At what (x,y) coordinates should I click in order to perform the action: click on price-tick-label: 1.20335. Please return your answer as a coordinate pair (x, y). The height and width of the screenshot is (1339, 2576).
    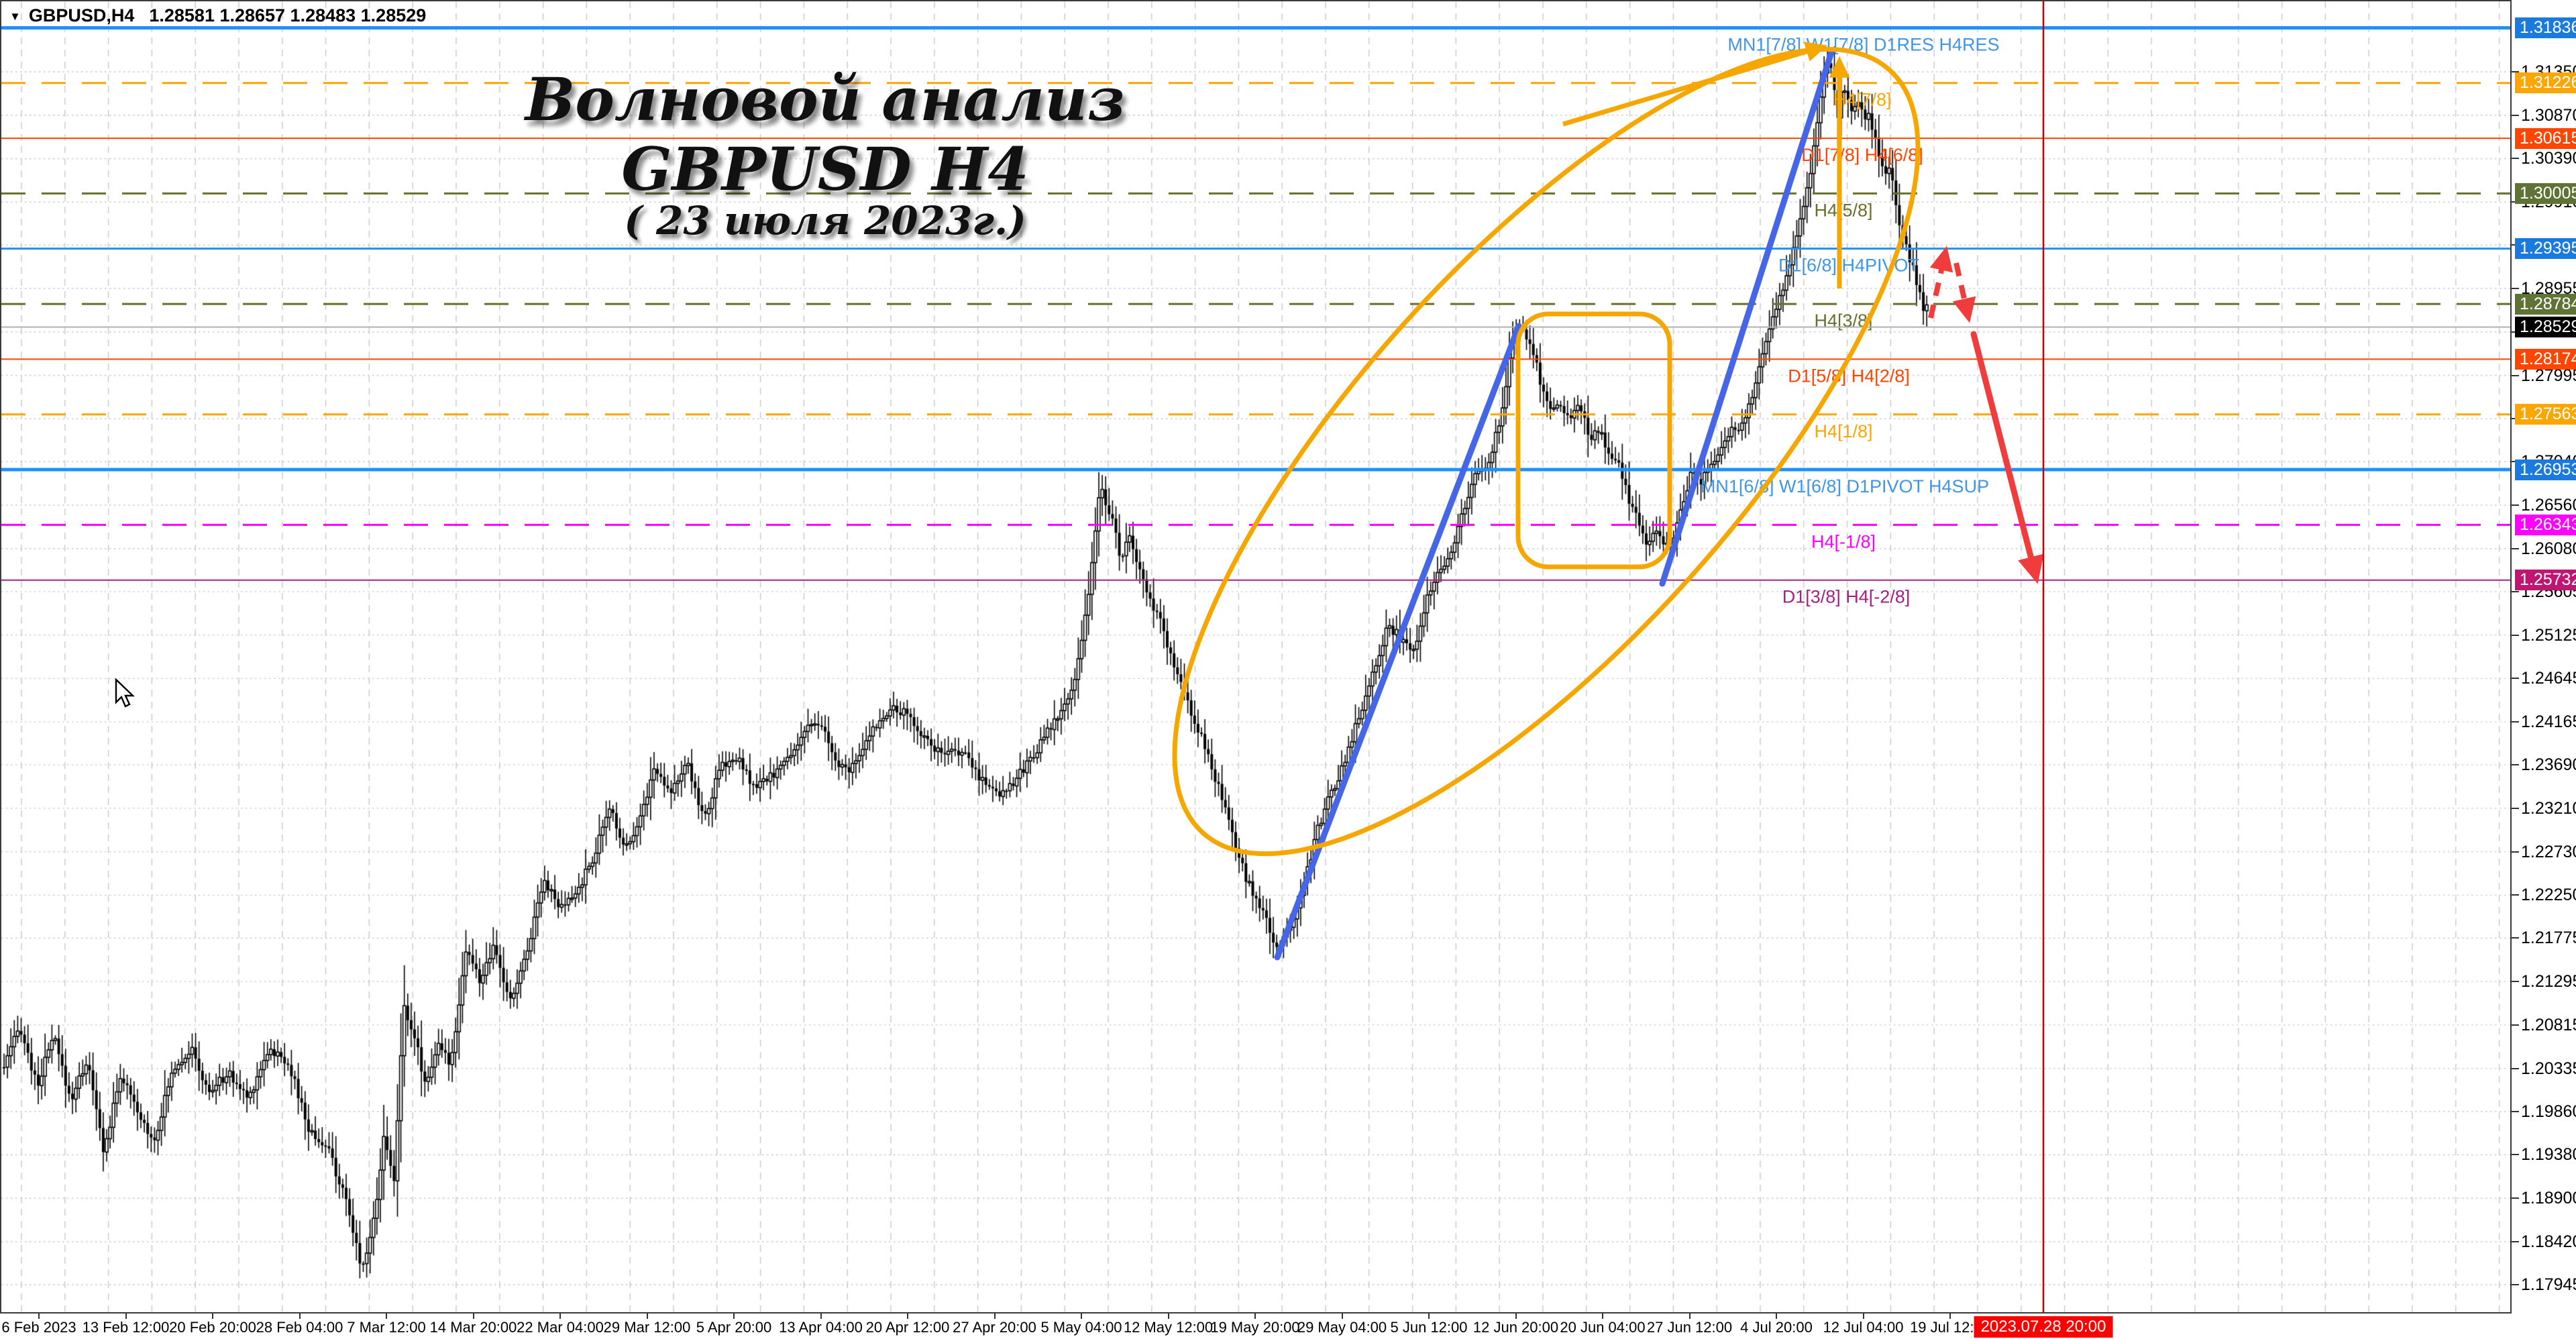
    Looking at the image, I should click on (2548, 1068).